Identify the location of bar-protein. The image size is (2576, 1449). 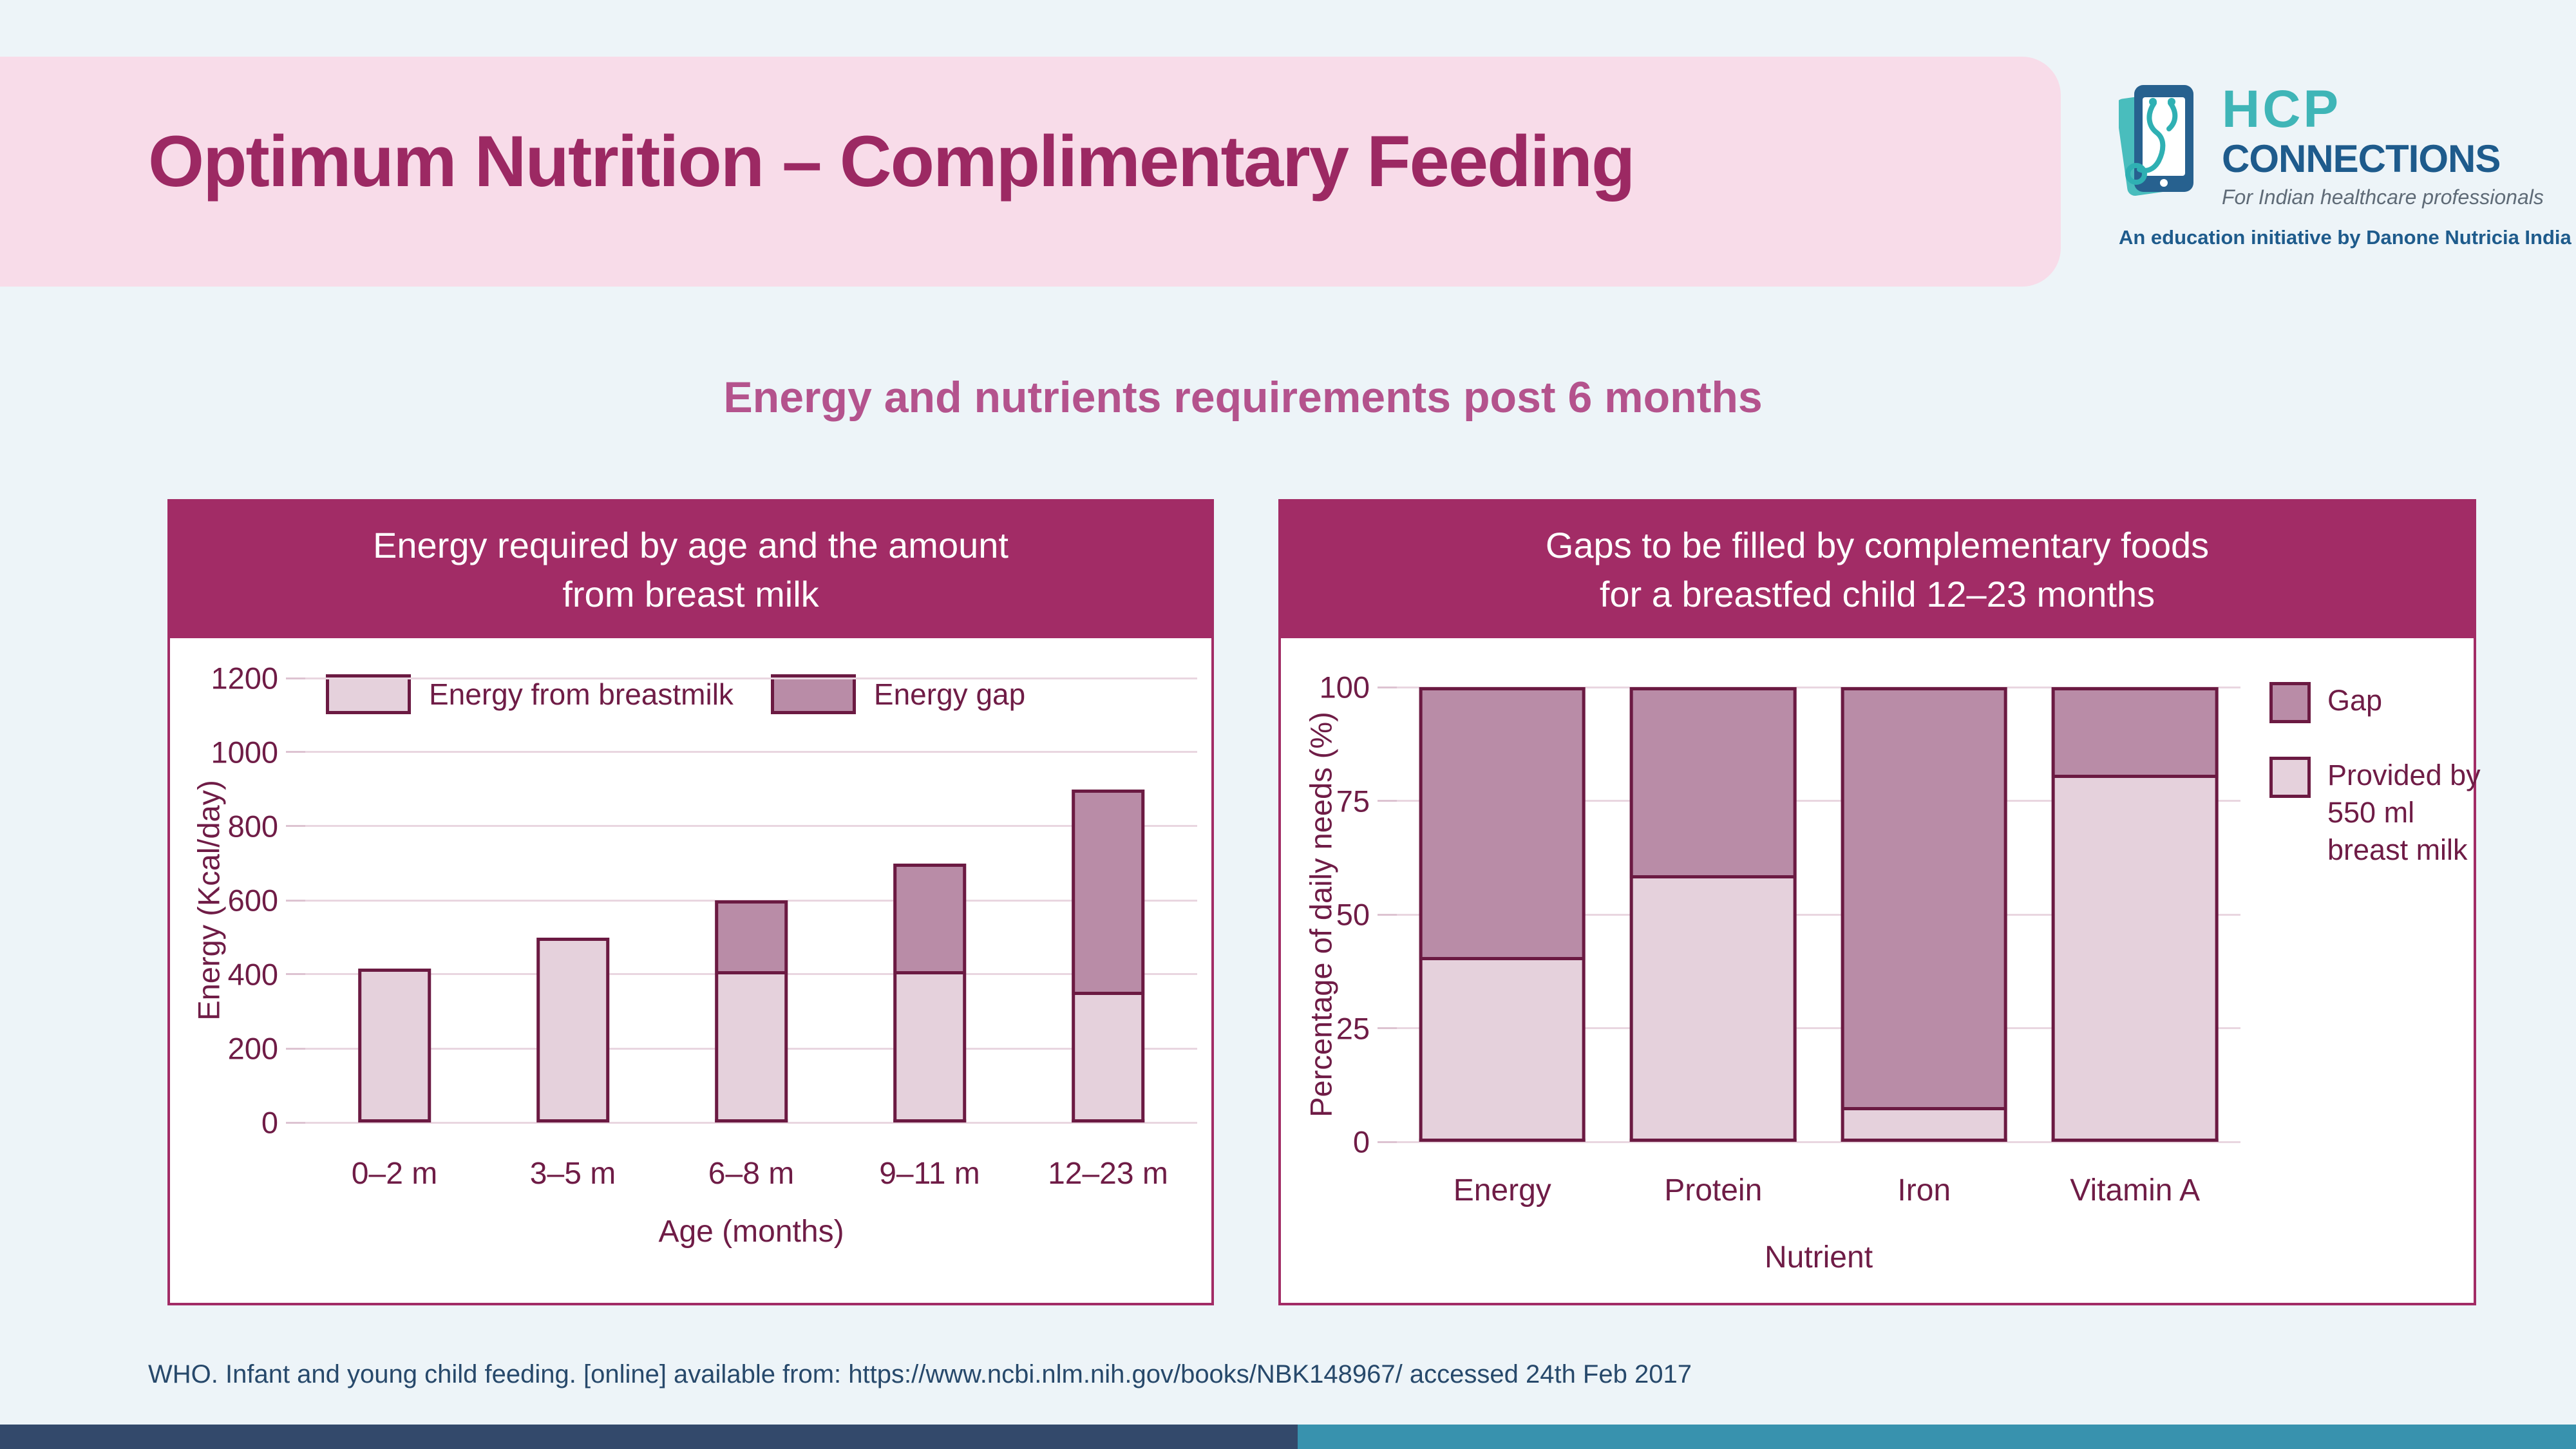
(1713, 914).